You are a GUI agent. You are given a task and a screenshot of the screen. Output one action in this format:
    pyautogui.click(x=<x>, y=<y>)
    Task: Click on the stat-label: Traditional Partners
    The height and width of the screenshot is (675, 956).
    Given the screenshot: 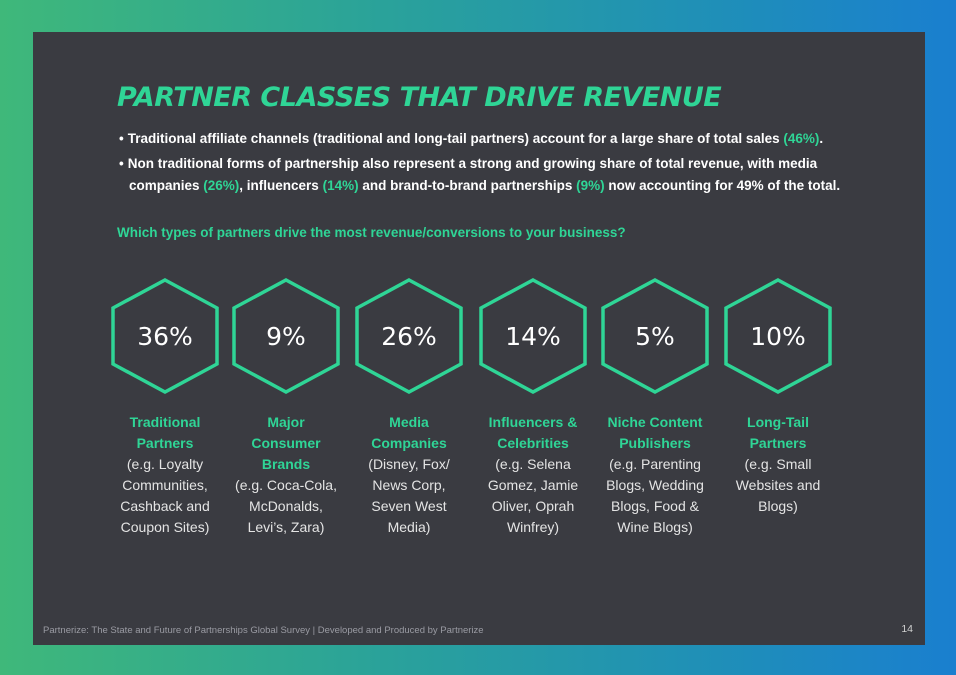 What is the action you would take?
    pyautogui.click(x=165, y=433)
    